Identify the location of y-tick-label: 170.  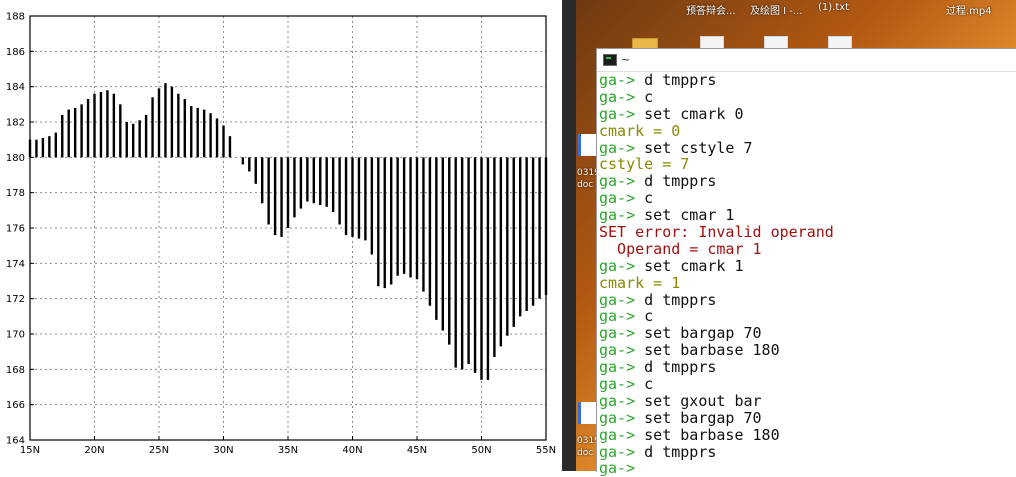
(15, 335).